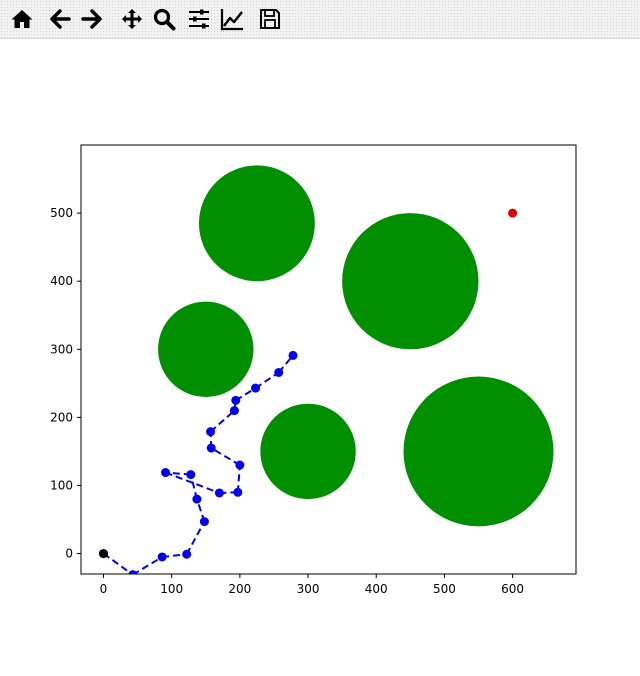 The width and height of the screenshot is (640, 676). I want to click on y-axis: 0 100 200 300 400 500, so click(65, 383).